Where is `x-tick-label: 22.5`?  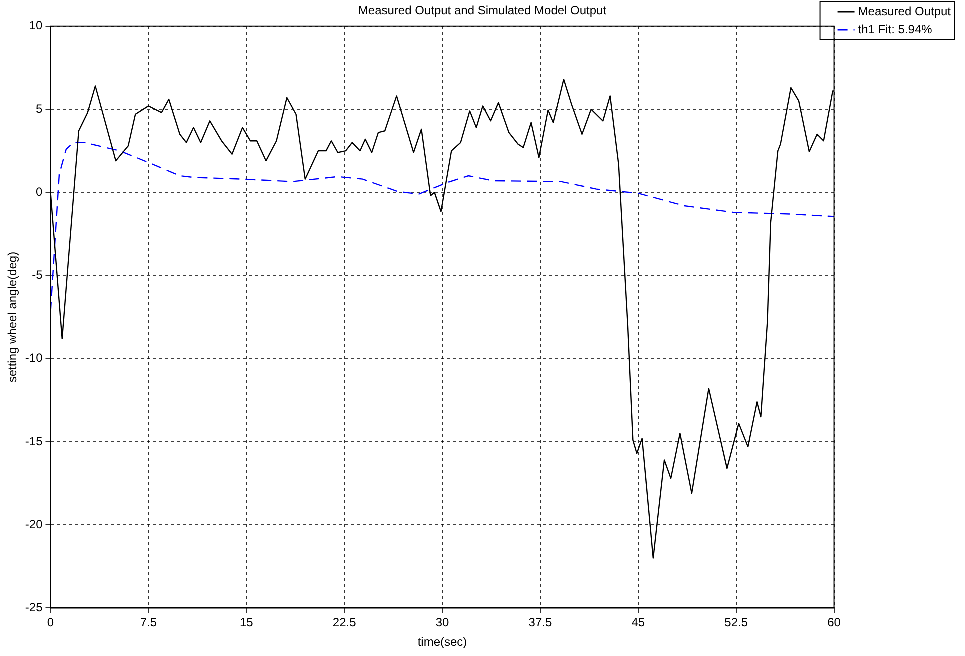 x-tick-label: 22.5 is located at coordinates (344, 623).